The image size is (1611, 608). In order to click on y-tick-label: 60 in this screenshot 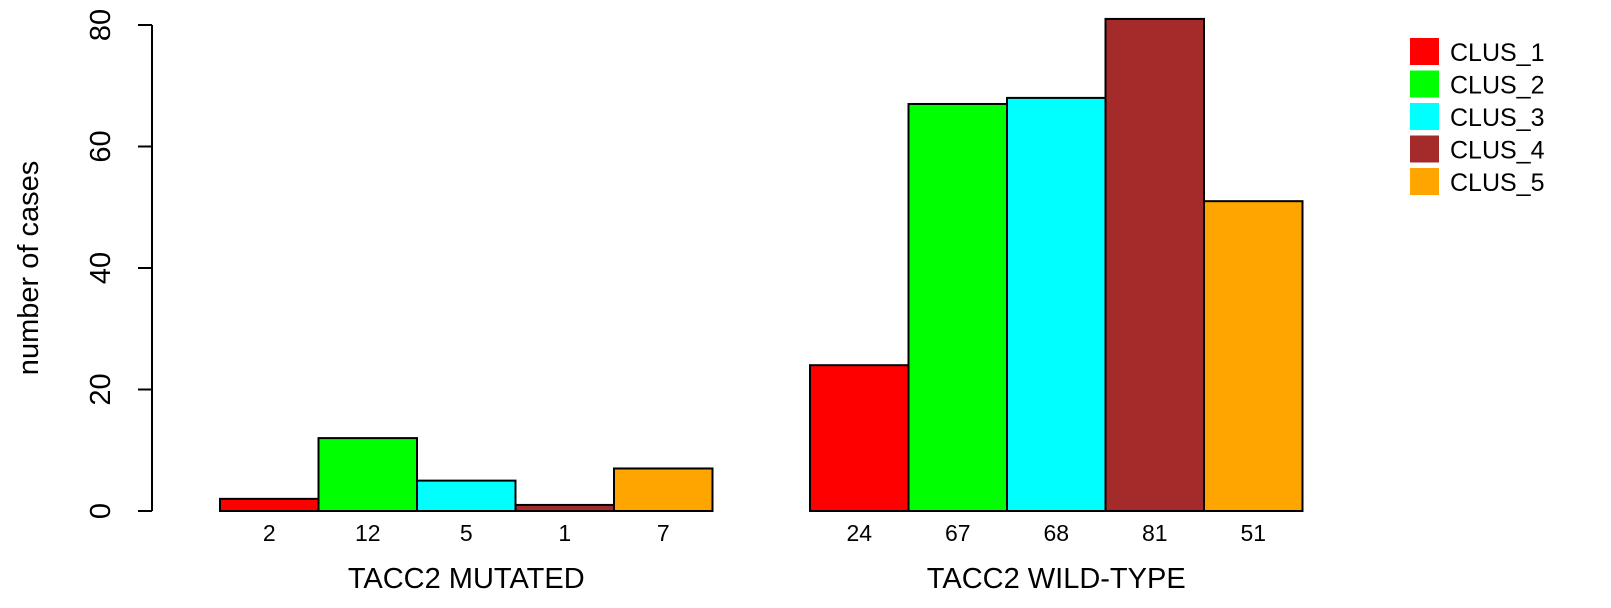, I will do `click(101, 146)`.